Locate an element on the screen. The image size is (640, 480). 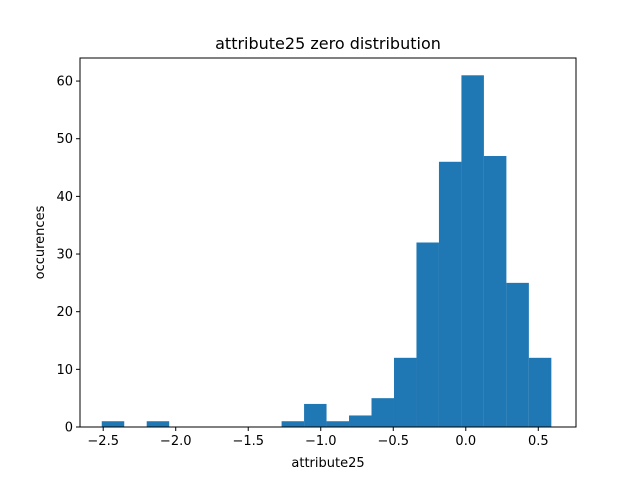
y-tick-label: 0 is located at coordinates (69, 428).